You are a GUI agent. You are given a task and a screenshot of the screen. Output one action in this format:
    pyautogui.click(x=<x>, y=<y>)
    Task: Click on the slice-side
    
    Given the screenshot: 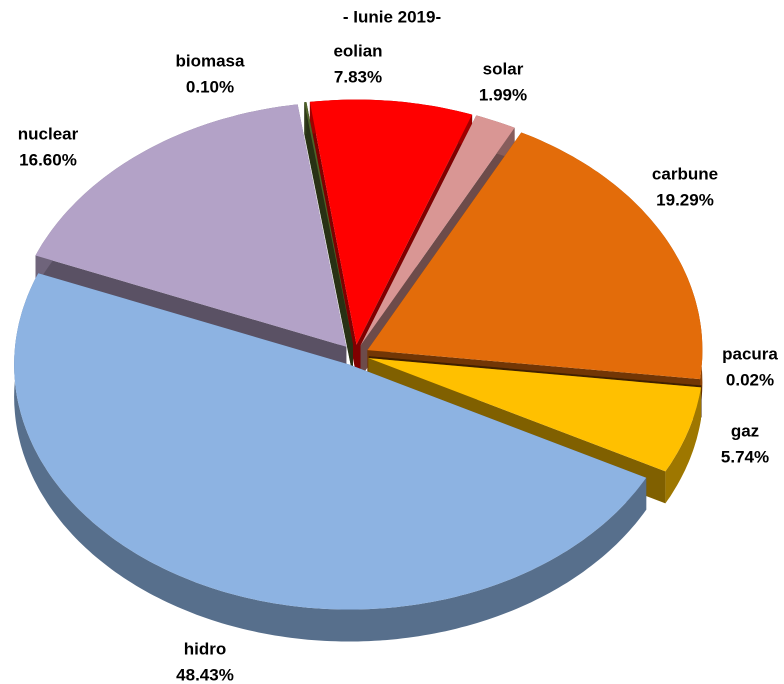 What is the action you would take?
    pyautogui.click(x=328, y=239)
    